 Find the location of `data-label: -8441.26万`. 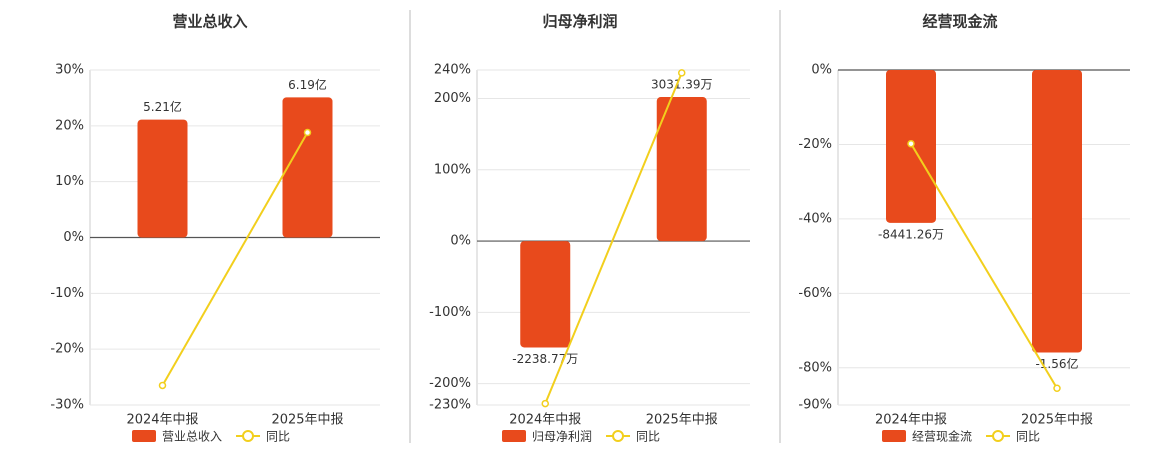

data-label: -8441.26万 is located at coordinates (911, 234).